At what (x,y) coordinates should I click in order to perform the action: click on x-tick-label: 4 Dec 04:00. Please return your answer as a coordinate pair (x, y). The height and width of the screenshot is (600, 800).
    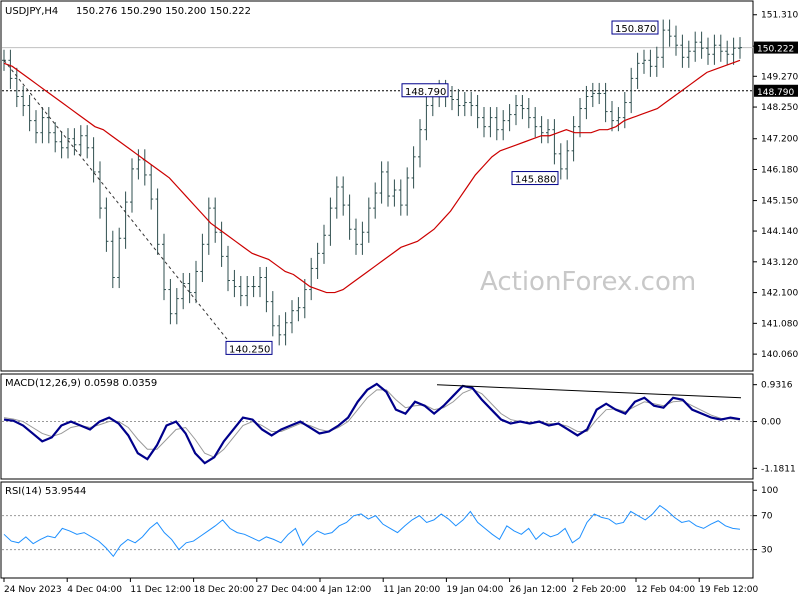
    Looking at the image, I should click on (94, 590).